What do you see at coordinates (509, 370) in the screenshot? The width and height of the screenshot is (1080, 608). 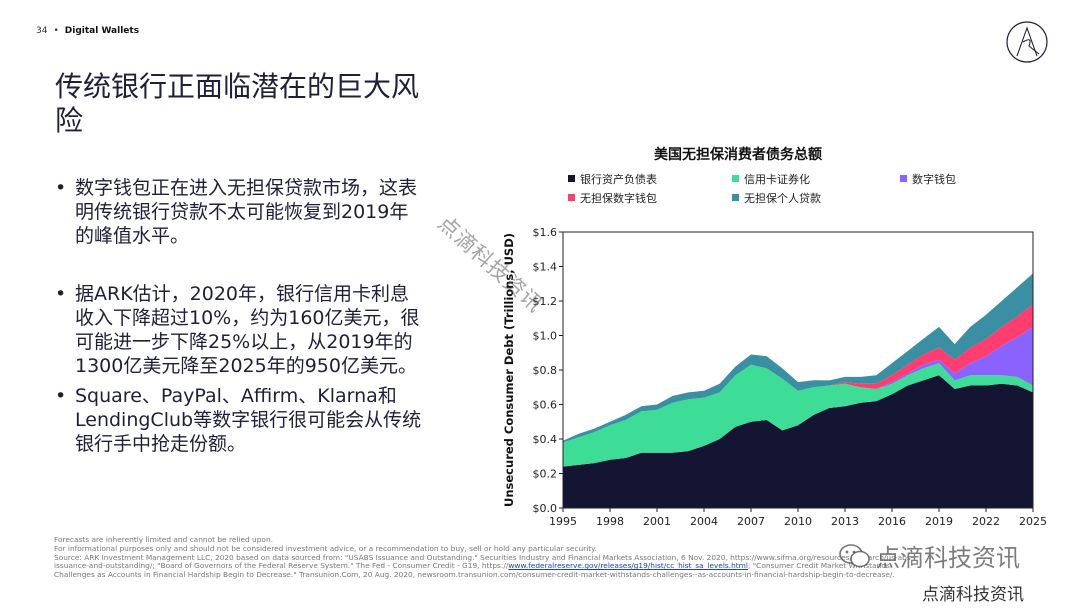 I see `y-axis-label: Unsecured Consumer Debt (Trillions, USD)` at bounding box center [509, 370].